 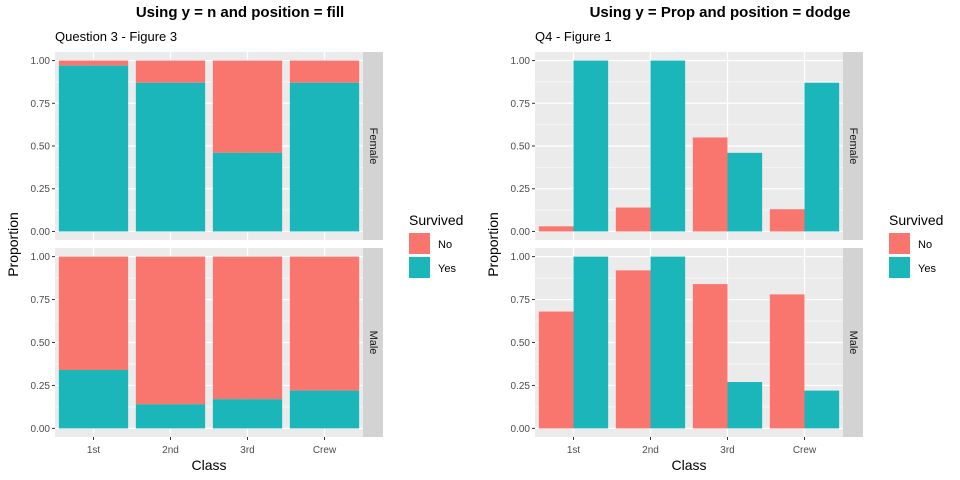 I want to click on right-chart-title: Using y = Prop and position = dodge, so click(x=720, y=12).